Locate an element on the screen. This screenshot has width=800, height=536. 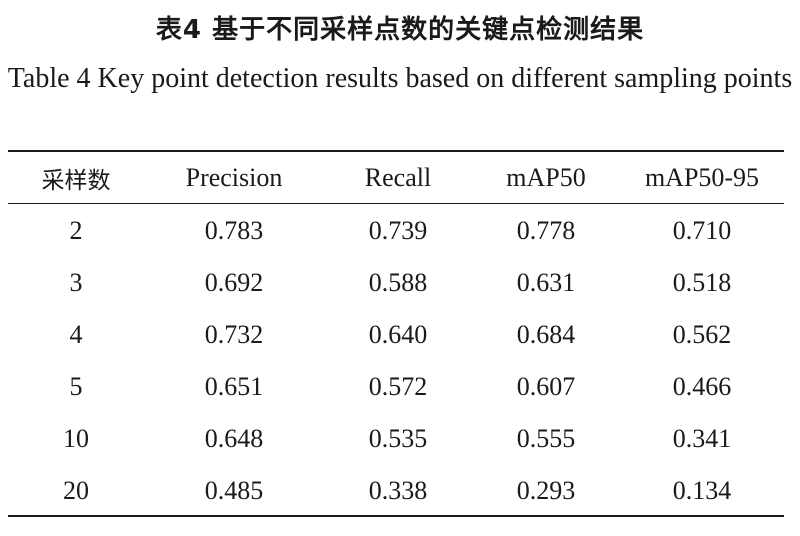
cell-map50-95: 0.341 is located at coordinates (702, 438).